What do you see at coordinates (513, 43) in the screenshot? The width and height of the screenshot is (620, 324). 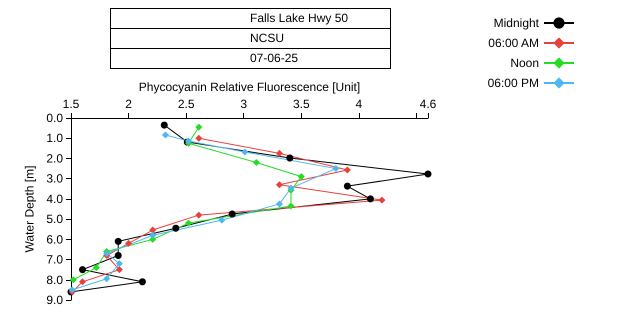 I see `legend-label: 06:00 AM` at bounding box center [513, 43].